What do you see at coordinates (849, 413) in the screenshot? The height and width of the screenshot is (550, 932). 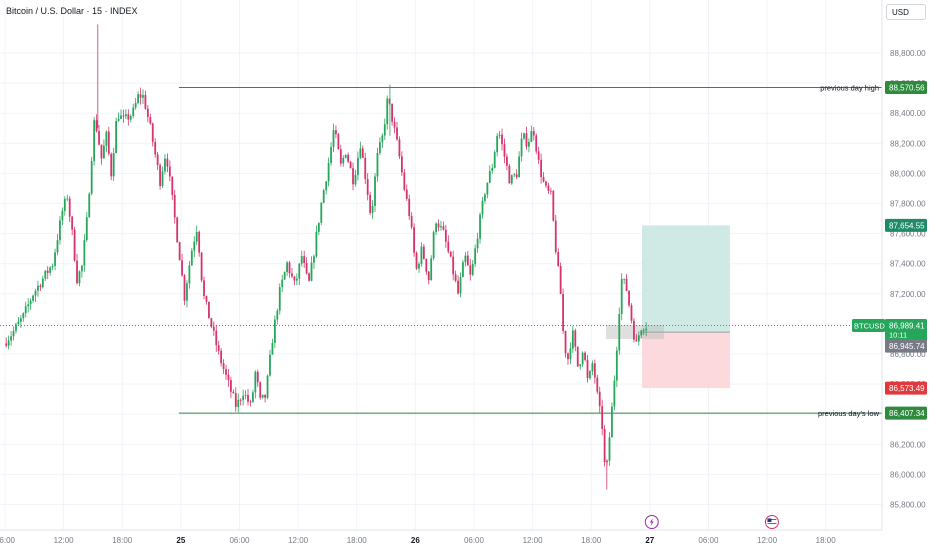 I see `previous-day-low-label: previous day's low` at bounding box center [849, 413].